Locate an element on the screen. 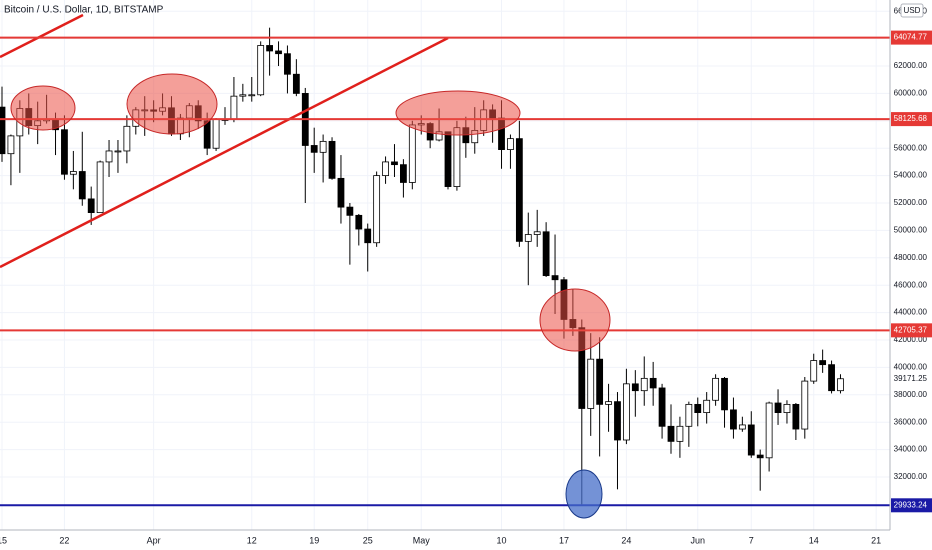 The image size is (932, 550). y-tick-label: 32000.00 is located at coordinates (911, 476).